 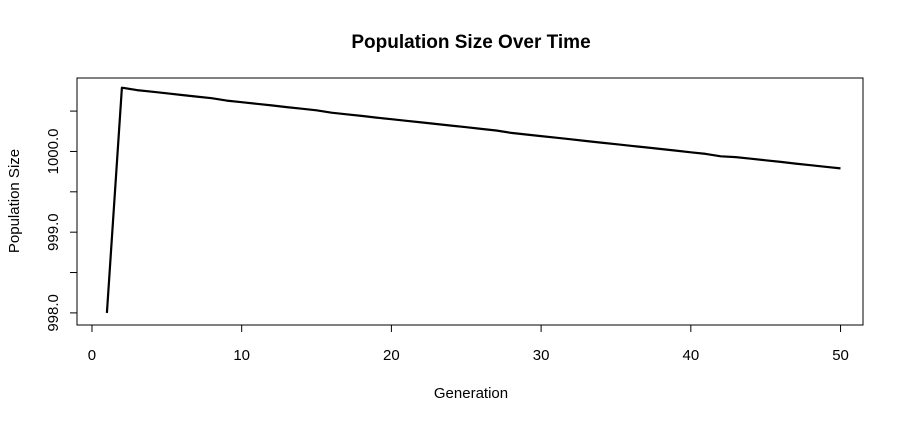 I want to click on y-tick-label: 1000.0, so click(x=53, y=152).